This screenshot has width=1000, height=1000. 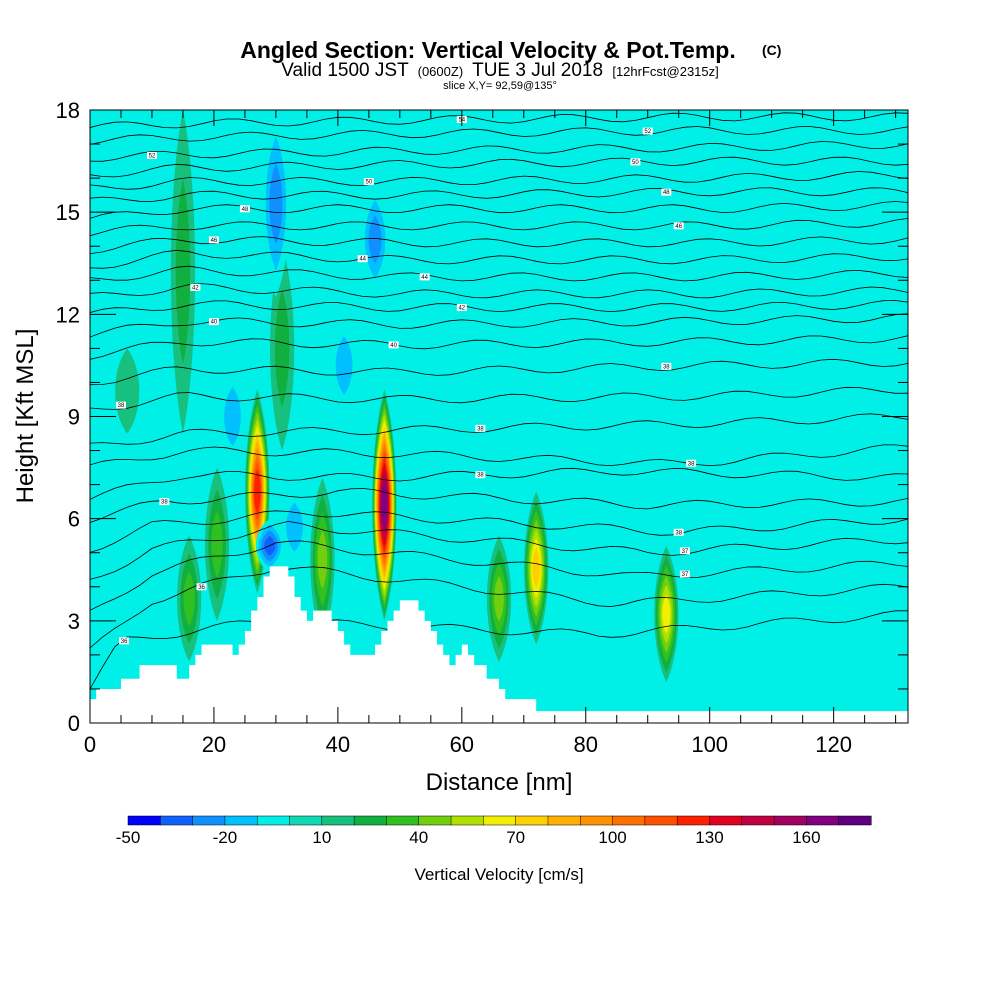 What do you see at coordinates (709, 744) in the screenshot?
I see `x-tick-label: 100` at bounding box center [709, 744].